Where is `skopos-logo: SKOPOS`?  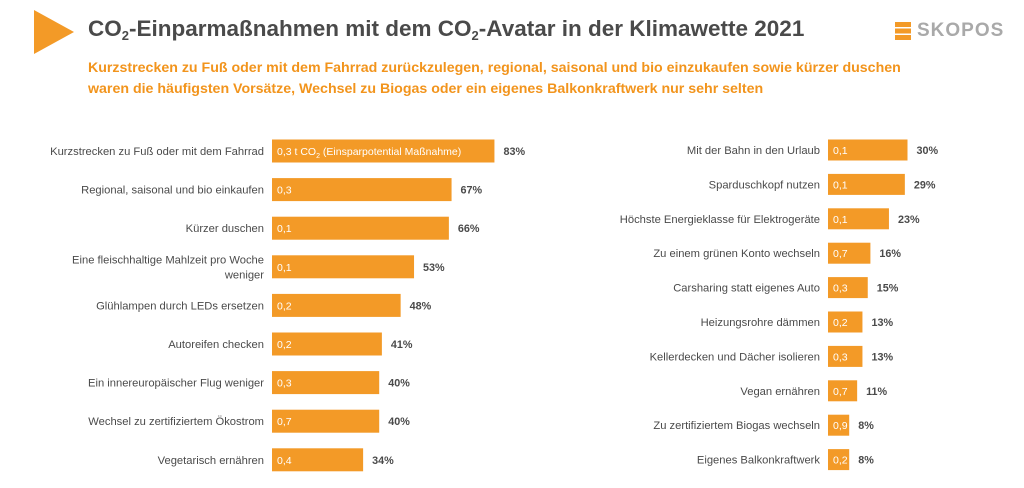 skopos-logo: SKOPOS is located at coordinates (949, 31).